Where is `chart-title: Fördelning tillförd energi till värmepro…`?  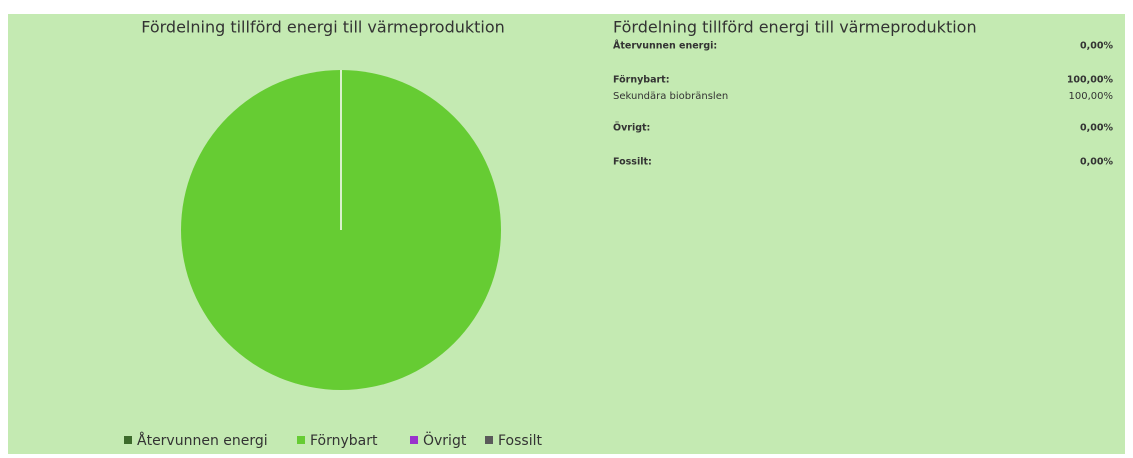 chart-title: Fördelning tillförd energi till värmepro… is located at coordinates (323, 27).